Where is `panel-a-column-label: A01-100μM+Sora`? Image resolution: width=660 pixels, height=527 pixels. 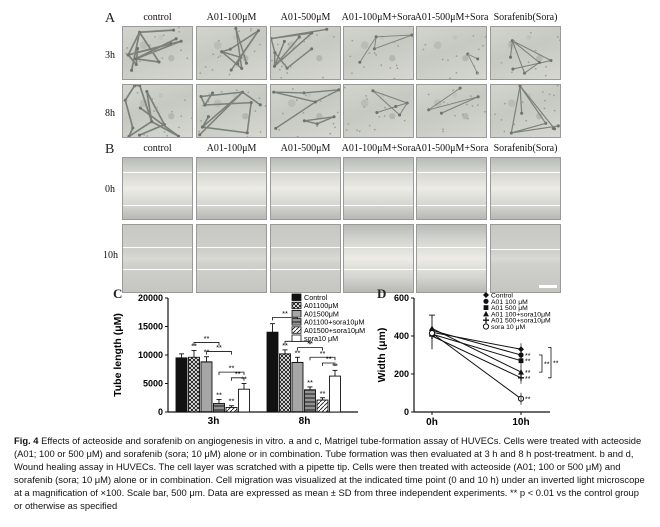 panel-a-column-label: A01-100μM+Sora is located at coordinates (378, 17).